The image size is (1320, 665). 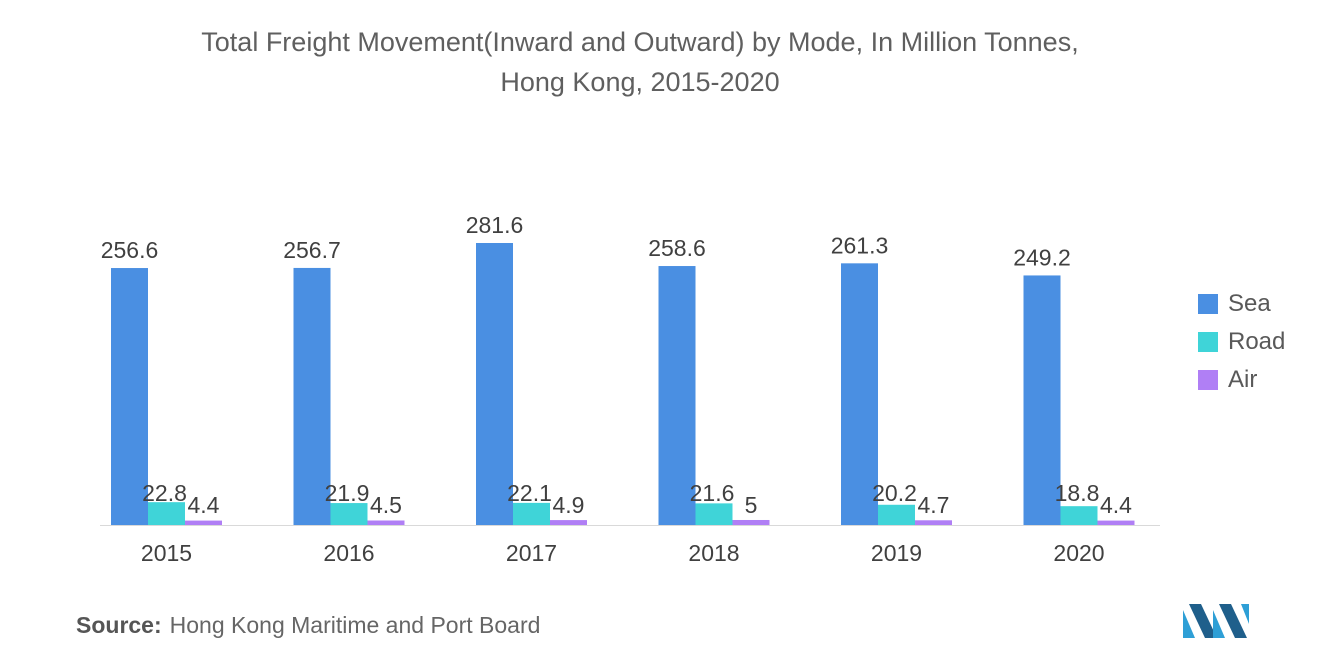 What do you see at coordinates (1116, 522) in the screenshot?
I see `bar-air-2020` at bounding box center [1116, 522].